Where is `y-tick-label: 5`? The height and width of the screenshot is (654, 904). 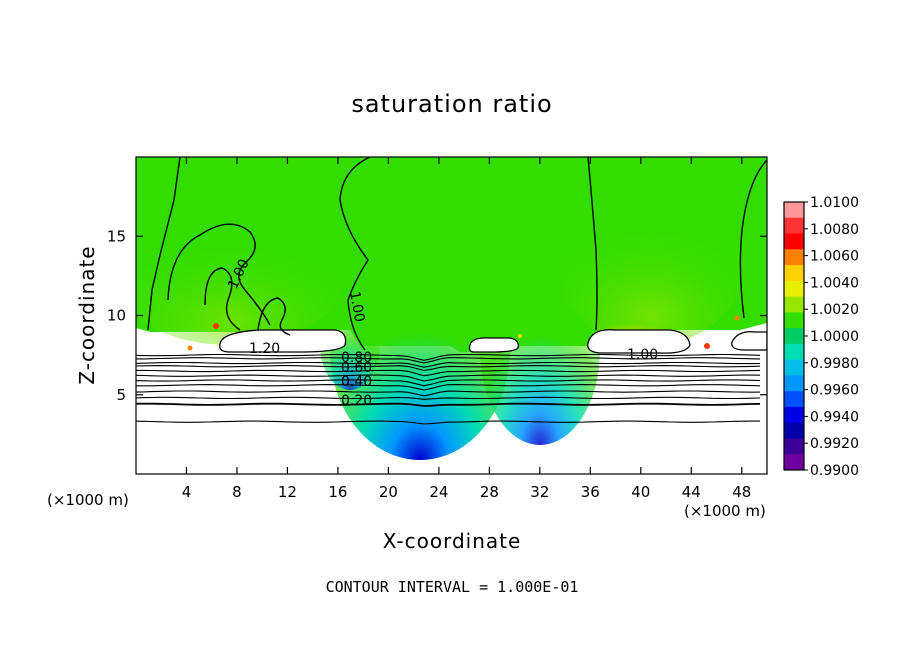
y-tick-label: 5 is located at coordinates (121, 395).